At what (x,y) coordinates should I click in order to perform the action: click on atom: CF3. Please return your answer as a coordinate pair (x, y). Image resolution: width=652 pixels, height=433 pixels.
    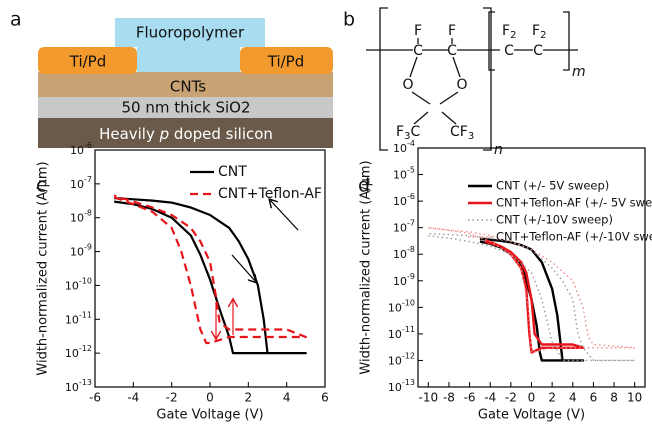
    Looking at the image, I should click on (462, 133).